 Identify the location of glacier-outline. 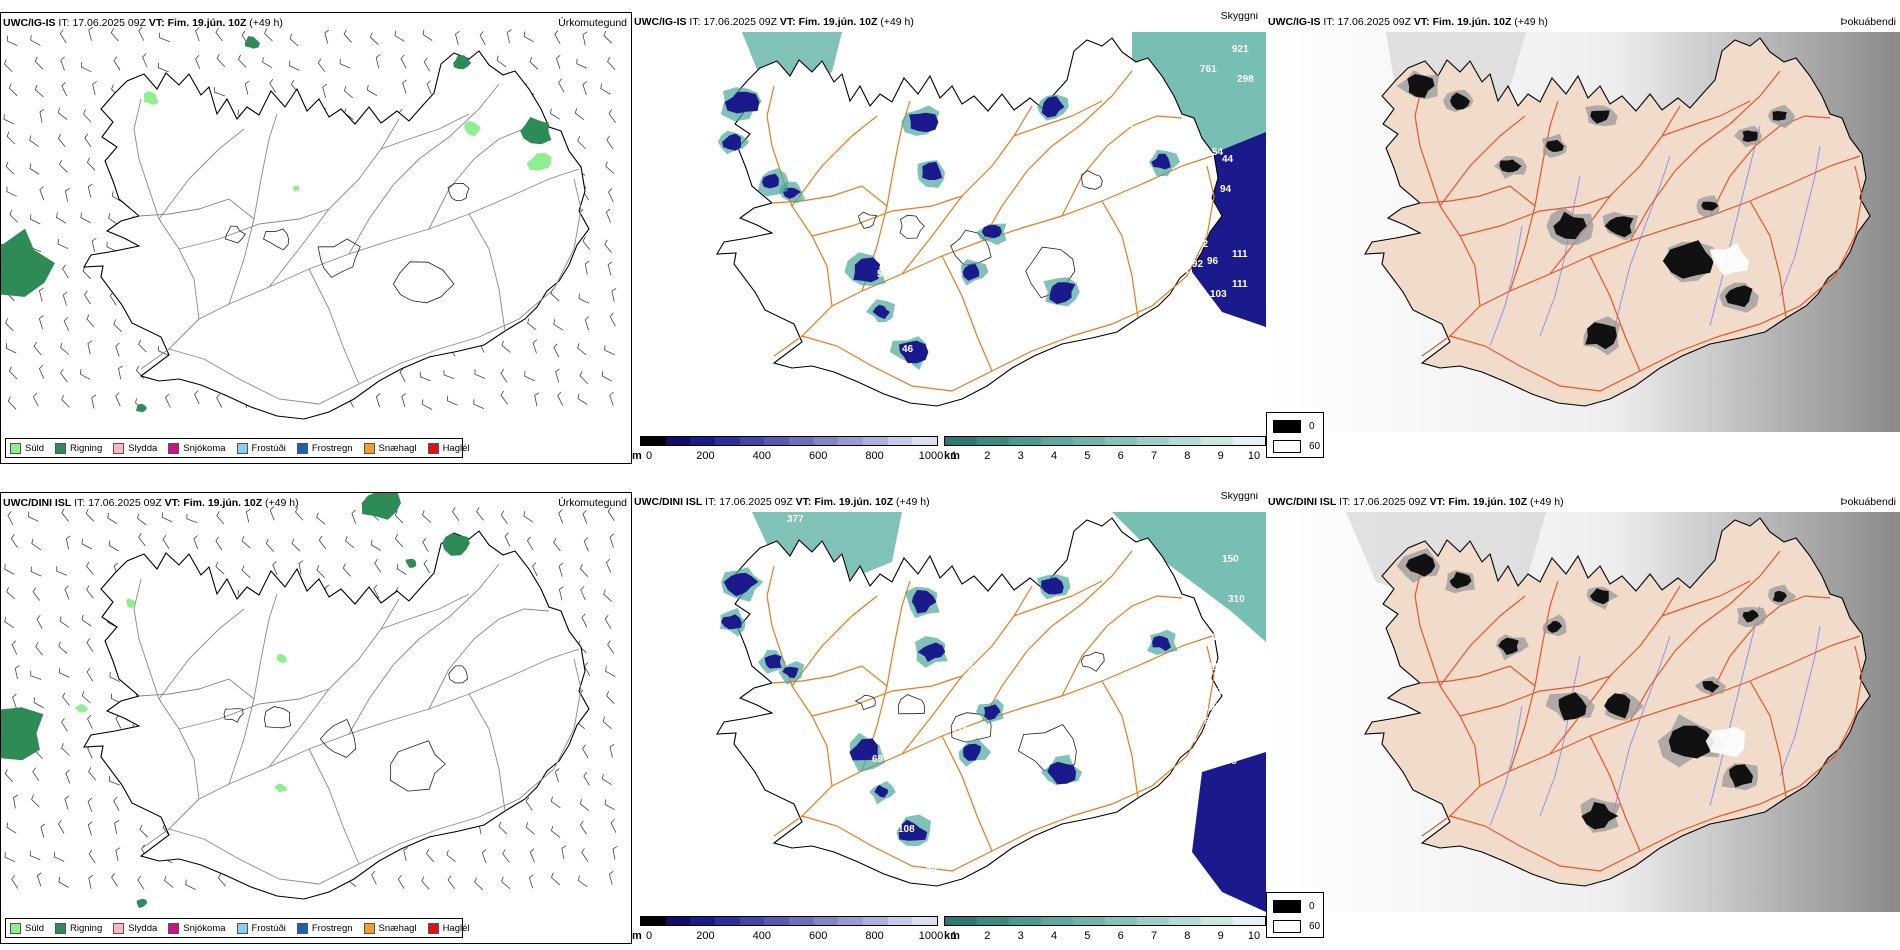
(1092, 180).